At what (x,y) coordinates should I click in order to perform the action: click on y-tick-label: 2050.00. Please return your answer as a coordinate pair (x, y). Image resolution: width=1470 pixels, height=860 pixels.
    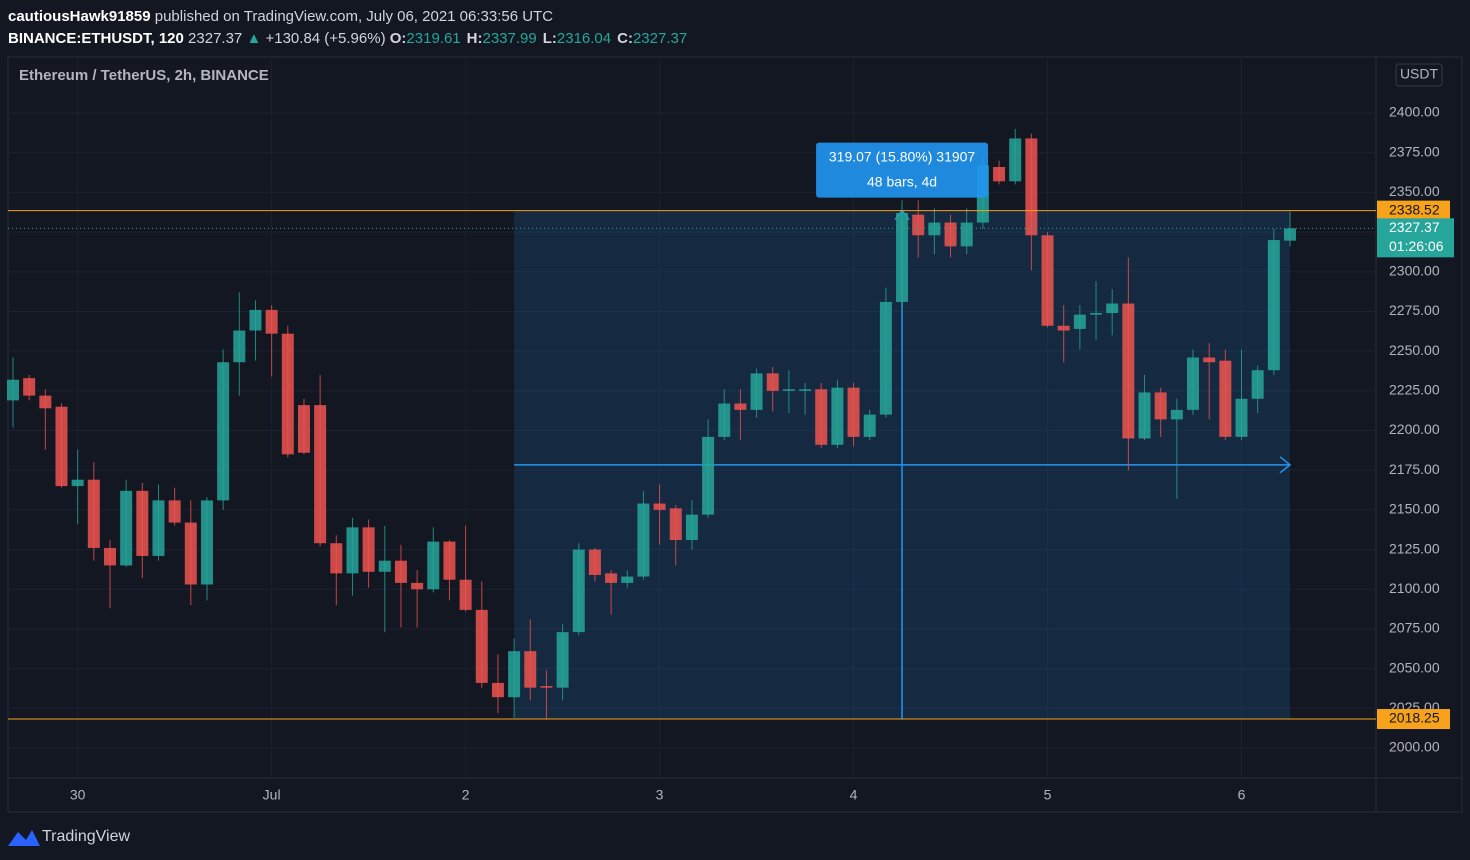
    Looking at the image, I should click on (1414, 667).